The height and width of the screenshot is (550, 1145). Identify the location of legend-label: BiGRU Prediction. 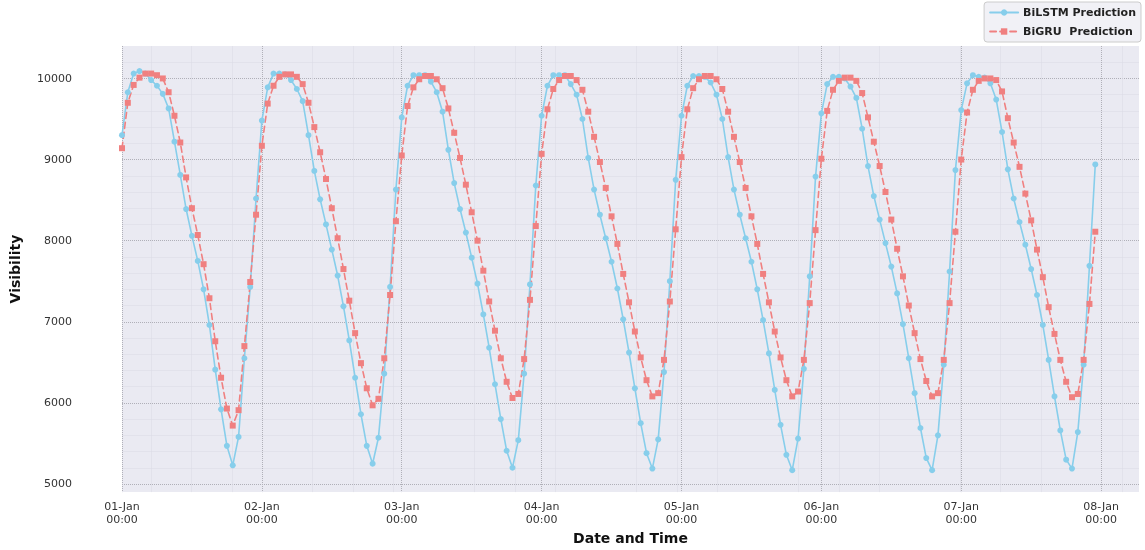
(1078, 31).